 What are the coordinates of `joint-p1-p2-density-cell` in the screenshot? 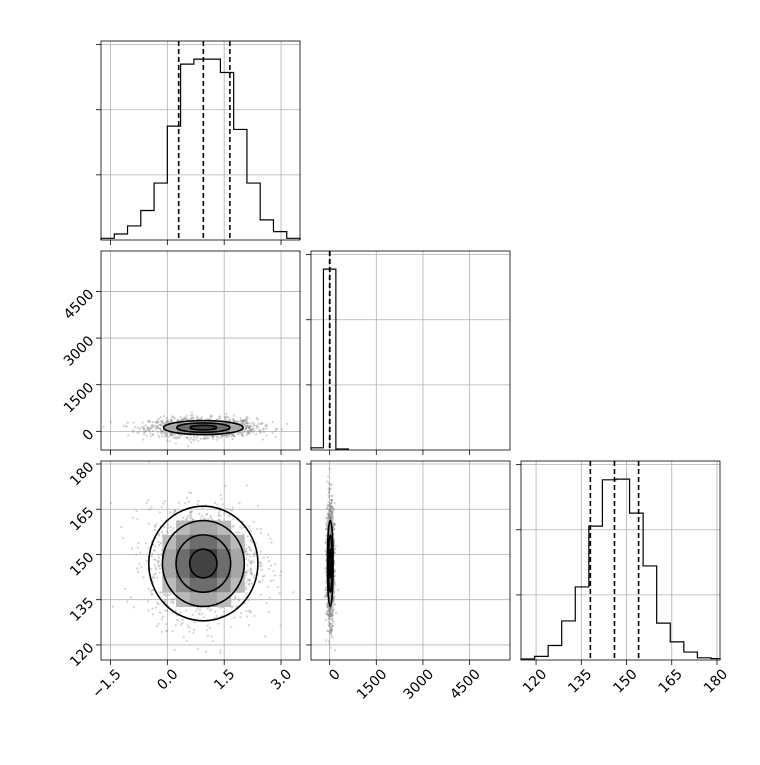 It's located at (330, 585).